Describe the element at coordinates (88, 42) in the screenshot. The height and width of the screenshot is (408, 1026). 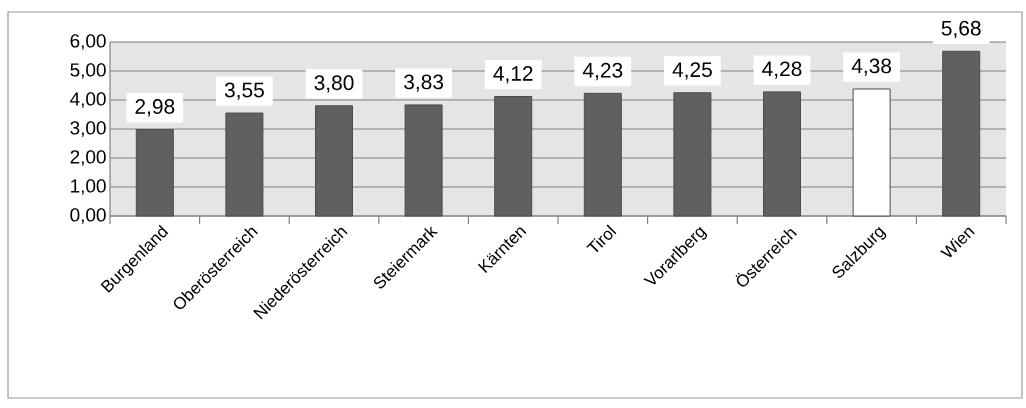
I see `y-tick-label: 6,00` at that location.